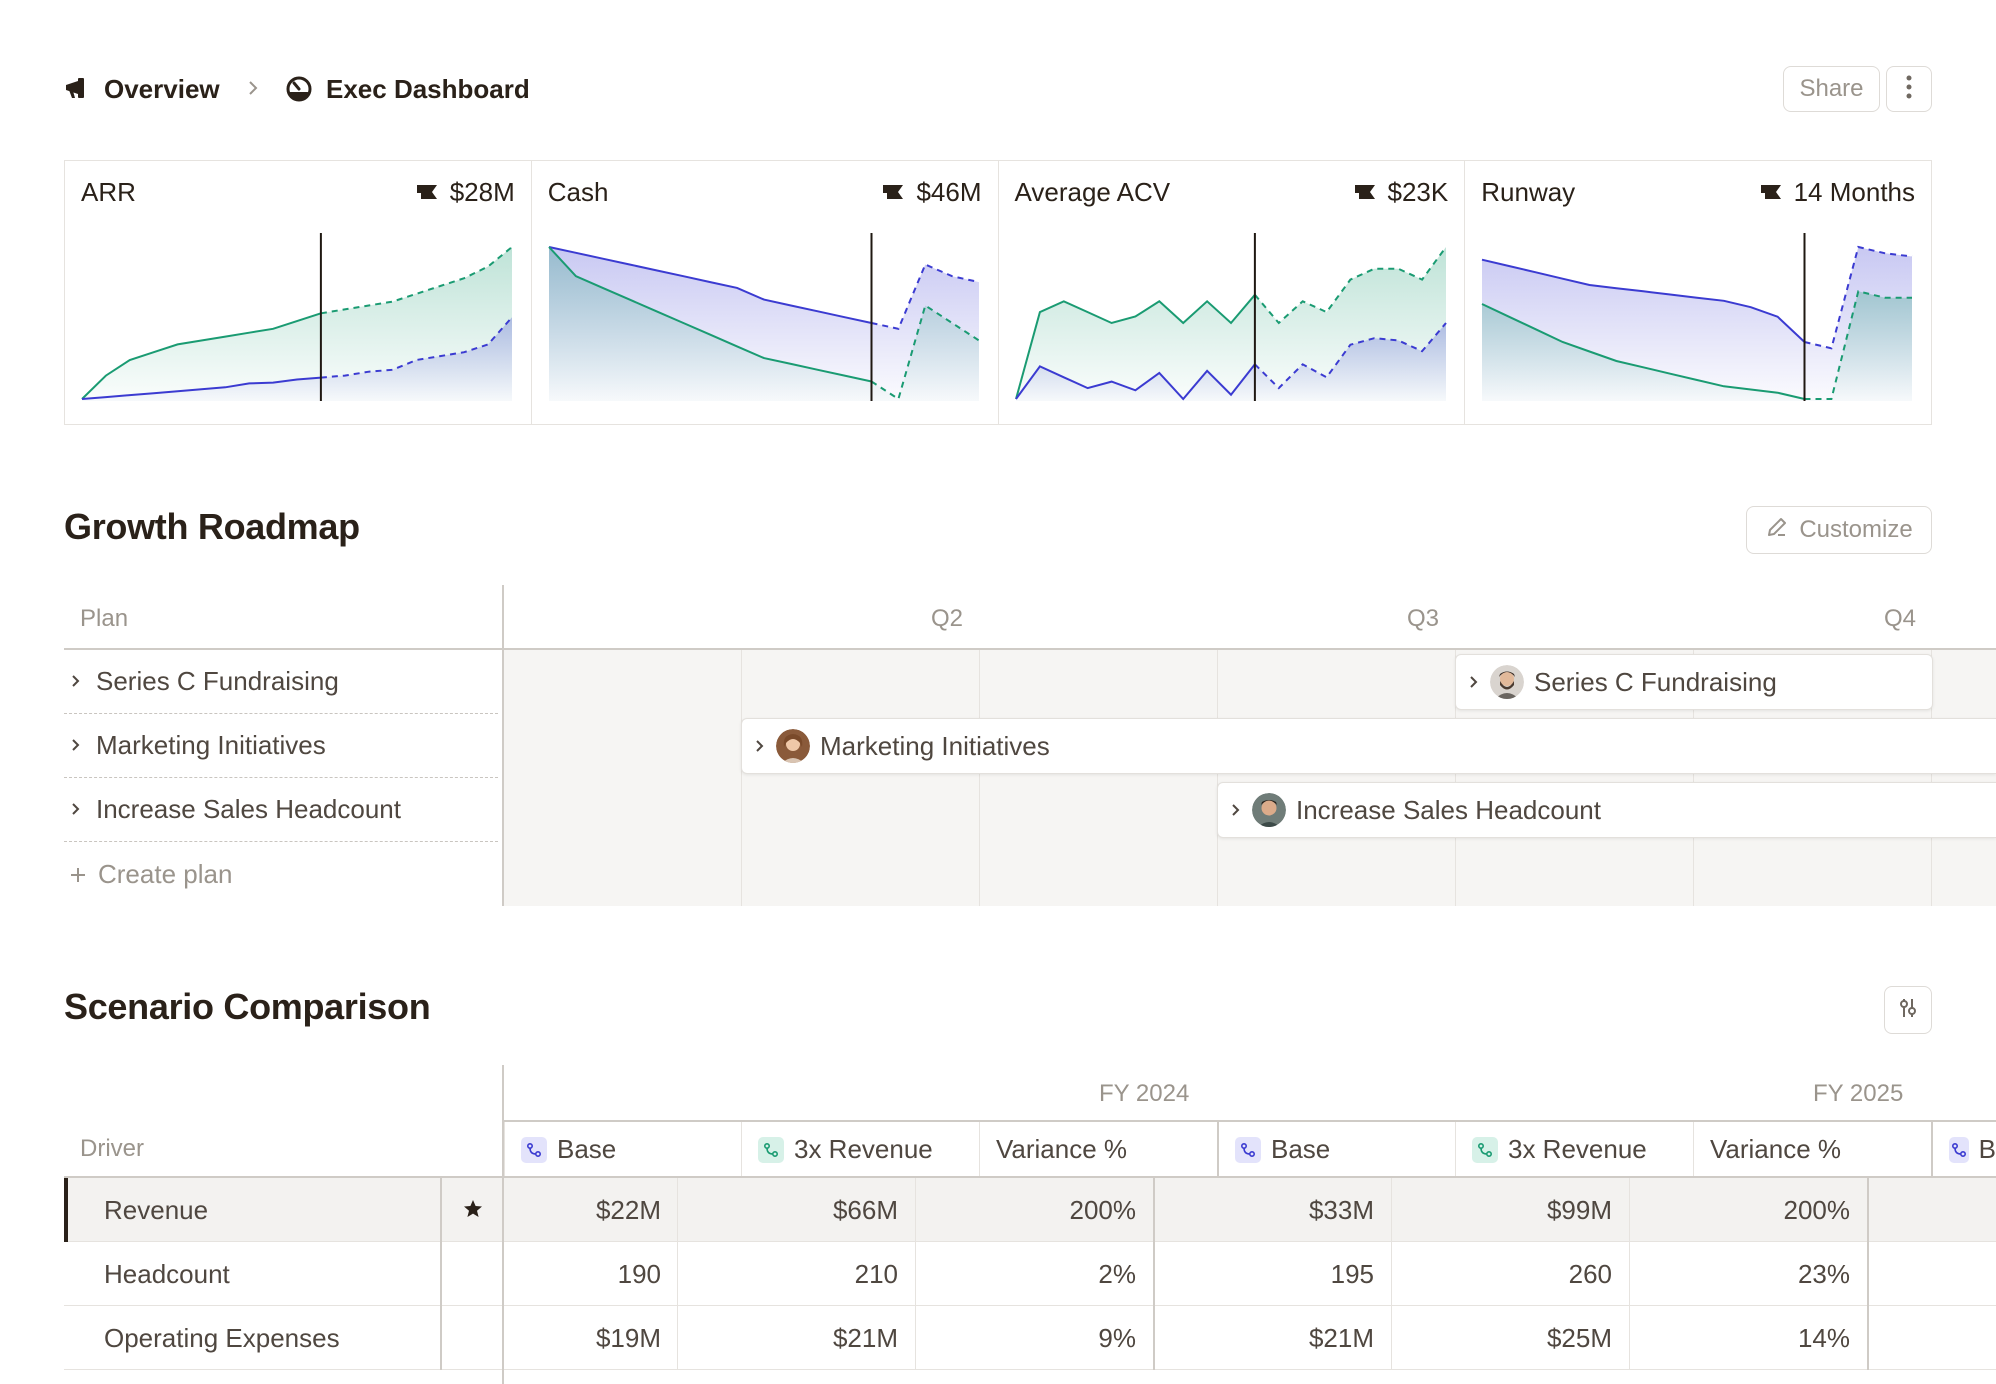 The width and height of the screenshot is (1996, 1384). I want to click on header-divider, so click(1030, 1177).